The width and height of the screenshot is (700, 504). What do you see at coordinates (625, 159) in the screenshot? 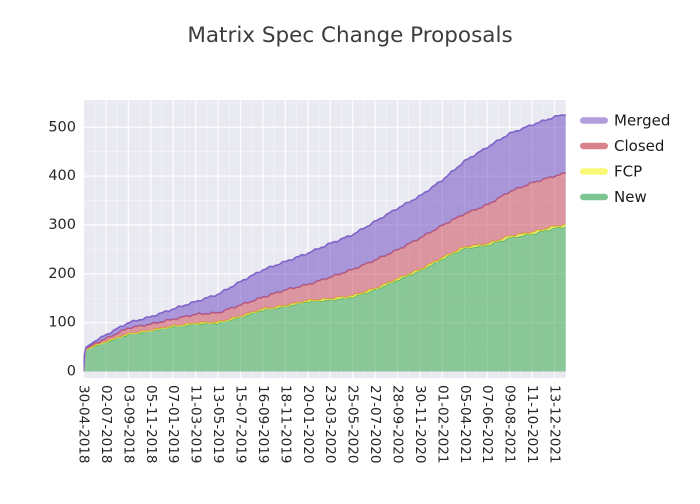
I see `legend: Merged Closed FCP New` at bounding box center [625, 159].